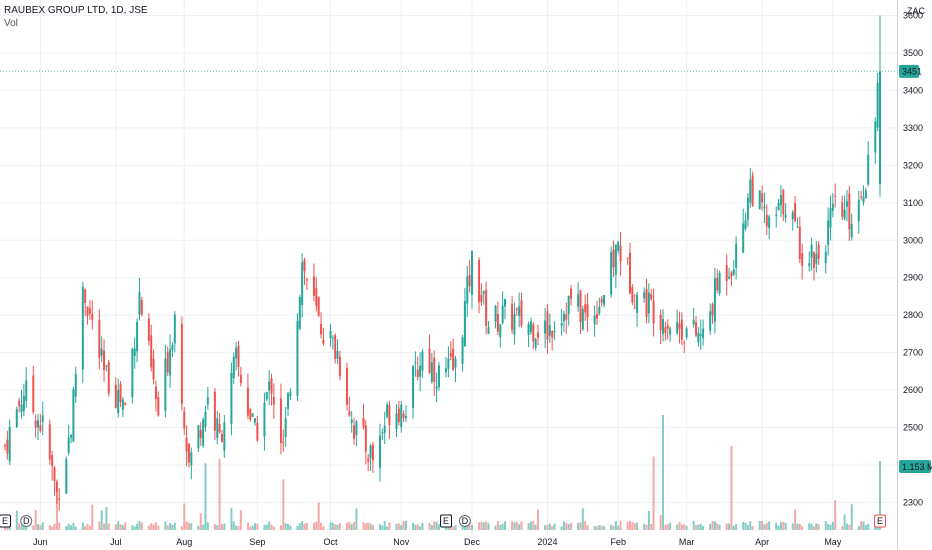  I want to click on x-tick-label: 2024, so click(547, 542).